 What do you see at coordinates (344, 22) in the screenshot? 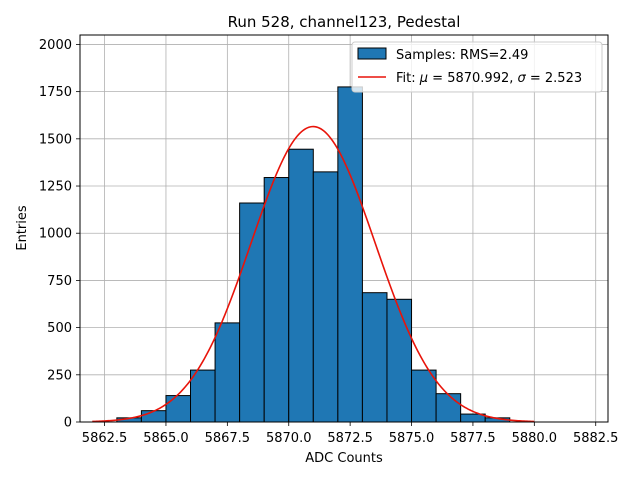
I see `chart-title: Run 528, channel123, Pedestal` at bounding box center [344, 22].